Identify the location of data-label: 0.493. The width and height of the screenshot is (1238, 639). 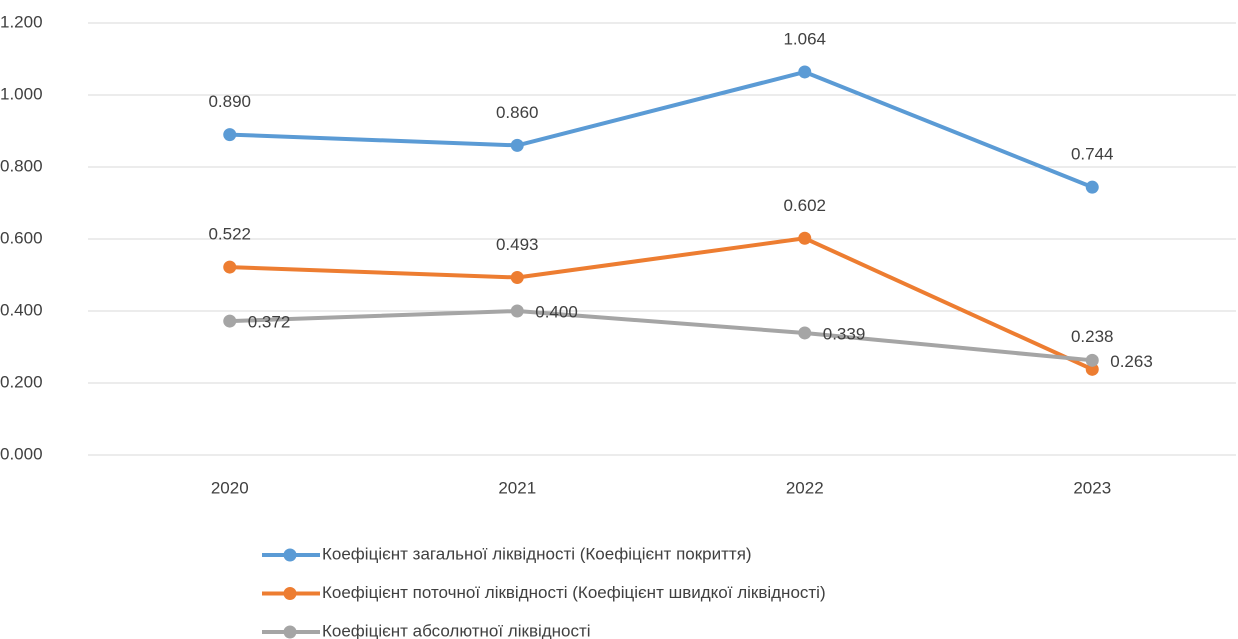
(517, 244).